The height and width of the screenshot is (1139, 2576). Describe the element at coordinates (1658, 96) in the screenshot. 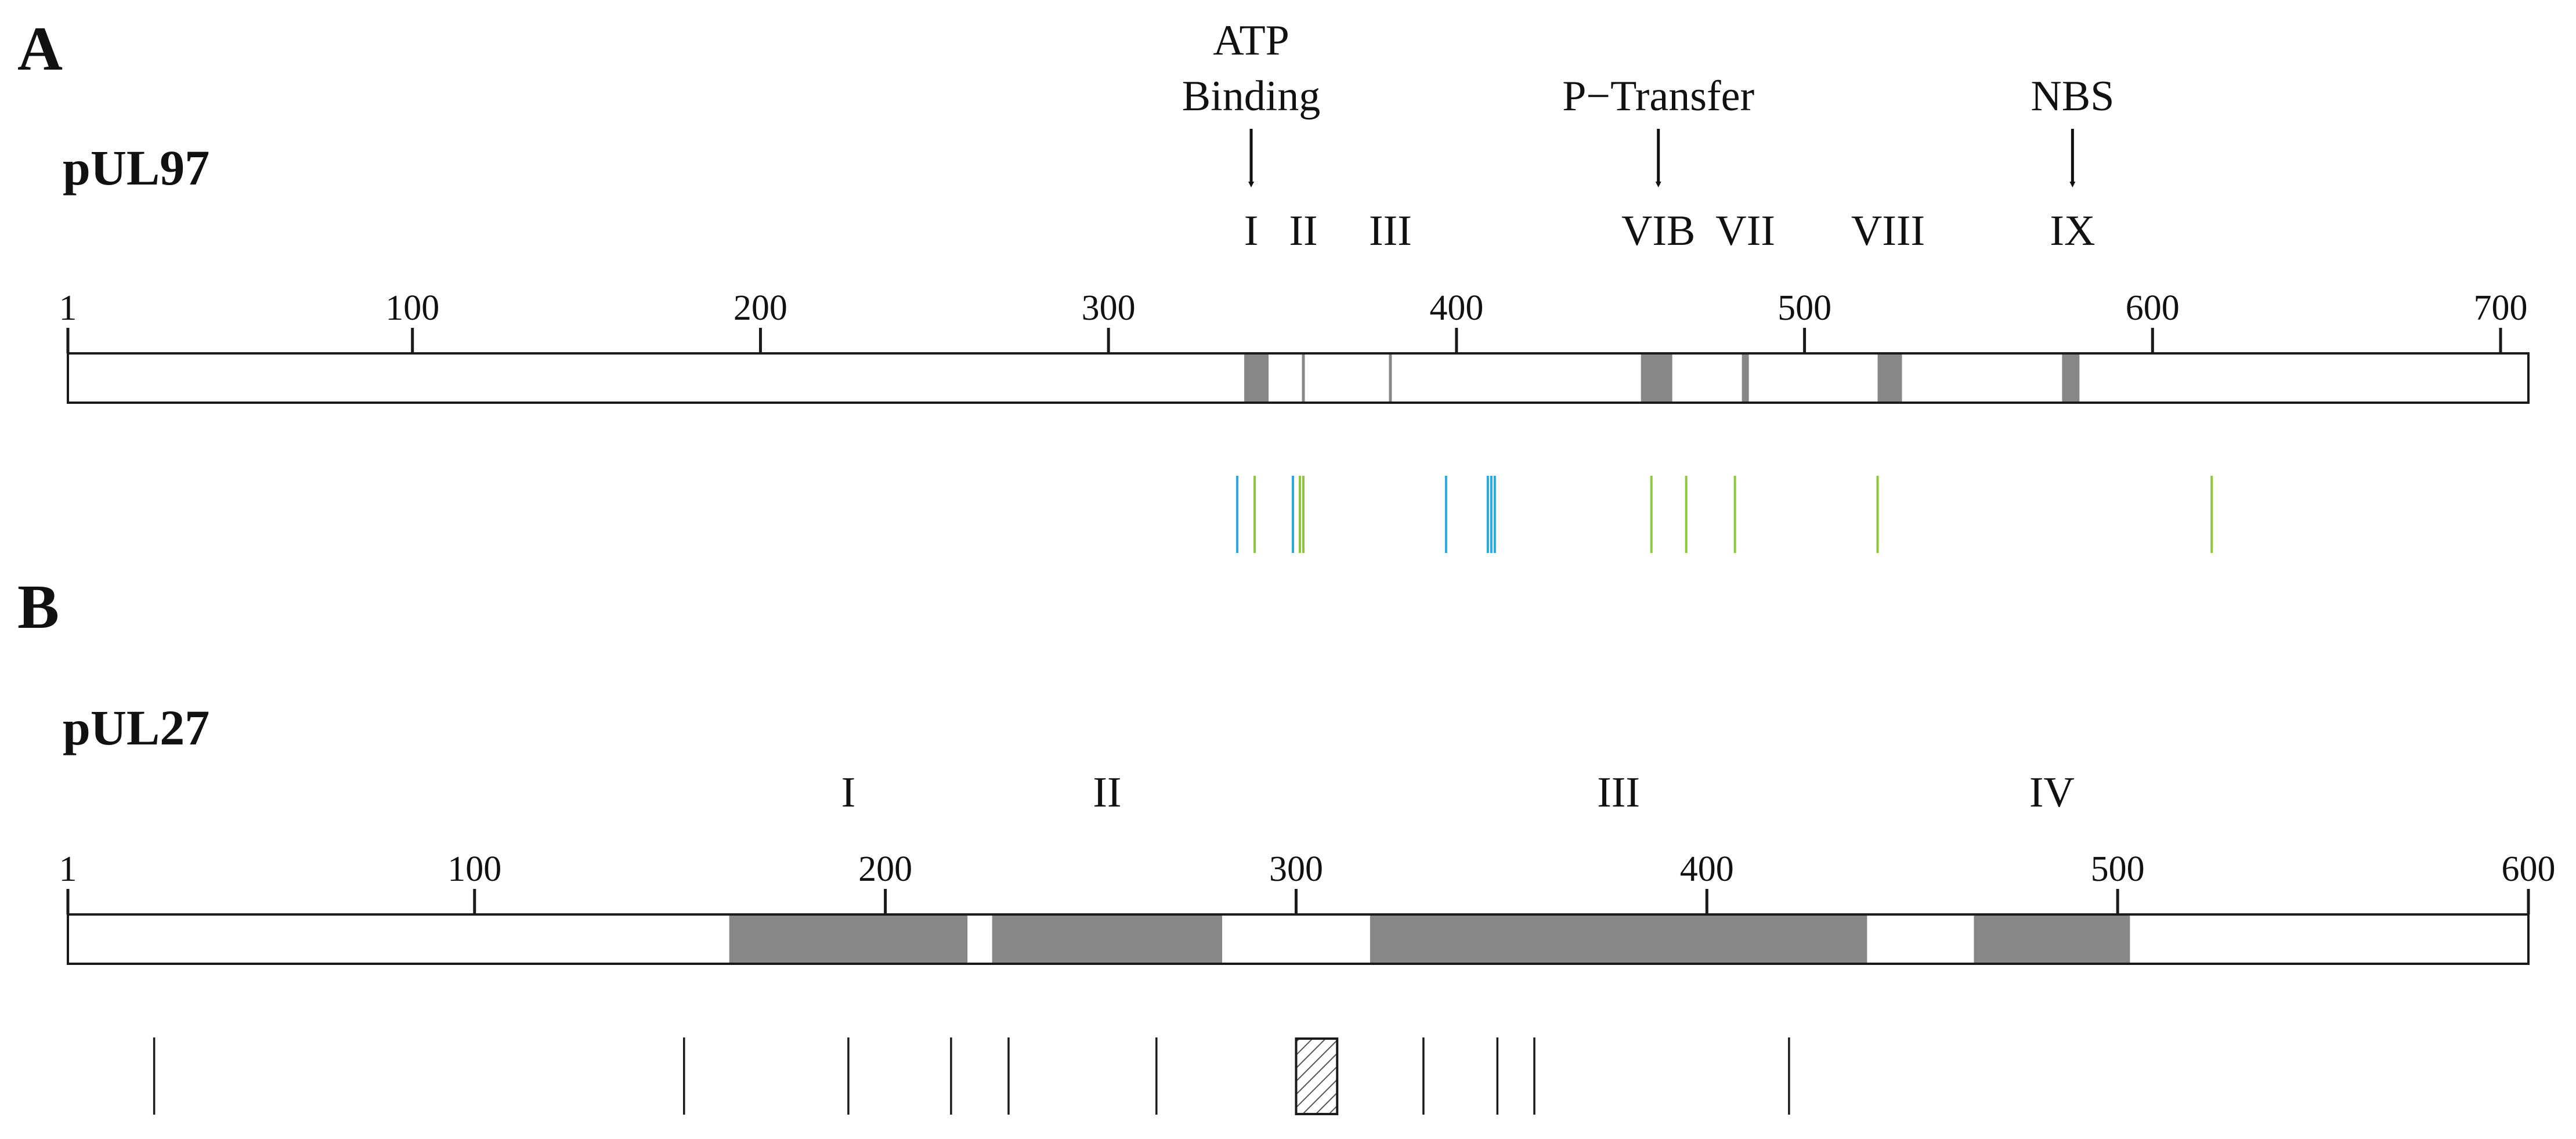

I see `annotation-label: P−Transfer` at that location.